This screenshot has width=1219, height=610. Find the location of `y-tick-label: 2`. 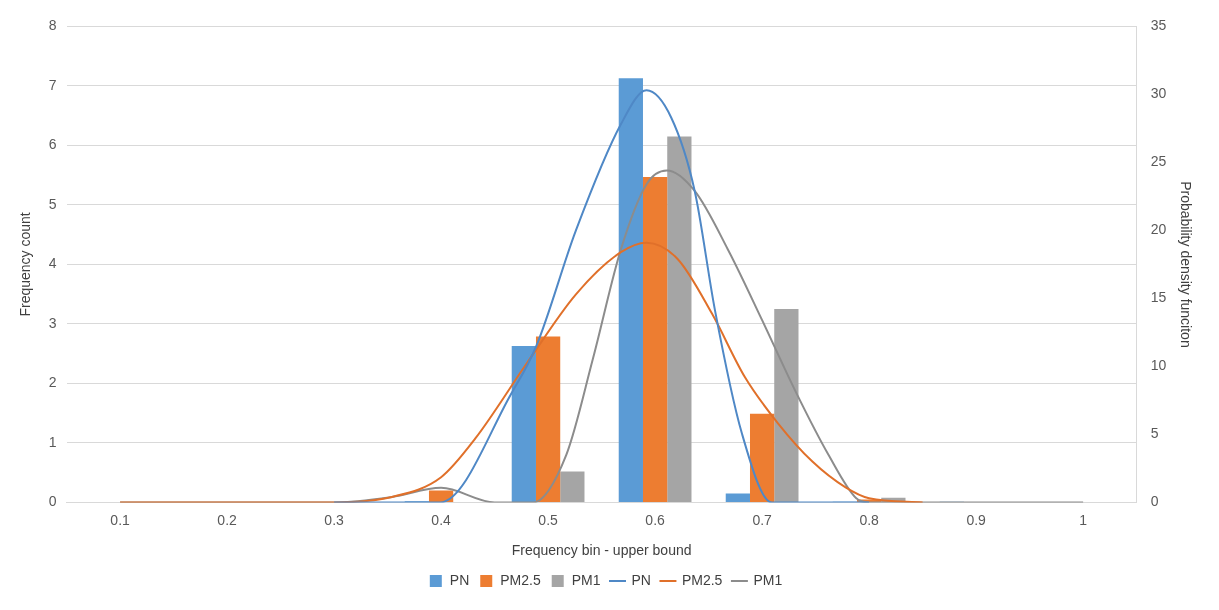

y-tick-label: 2 is located at coordinates (52, 382).